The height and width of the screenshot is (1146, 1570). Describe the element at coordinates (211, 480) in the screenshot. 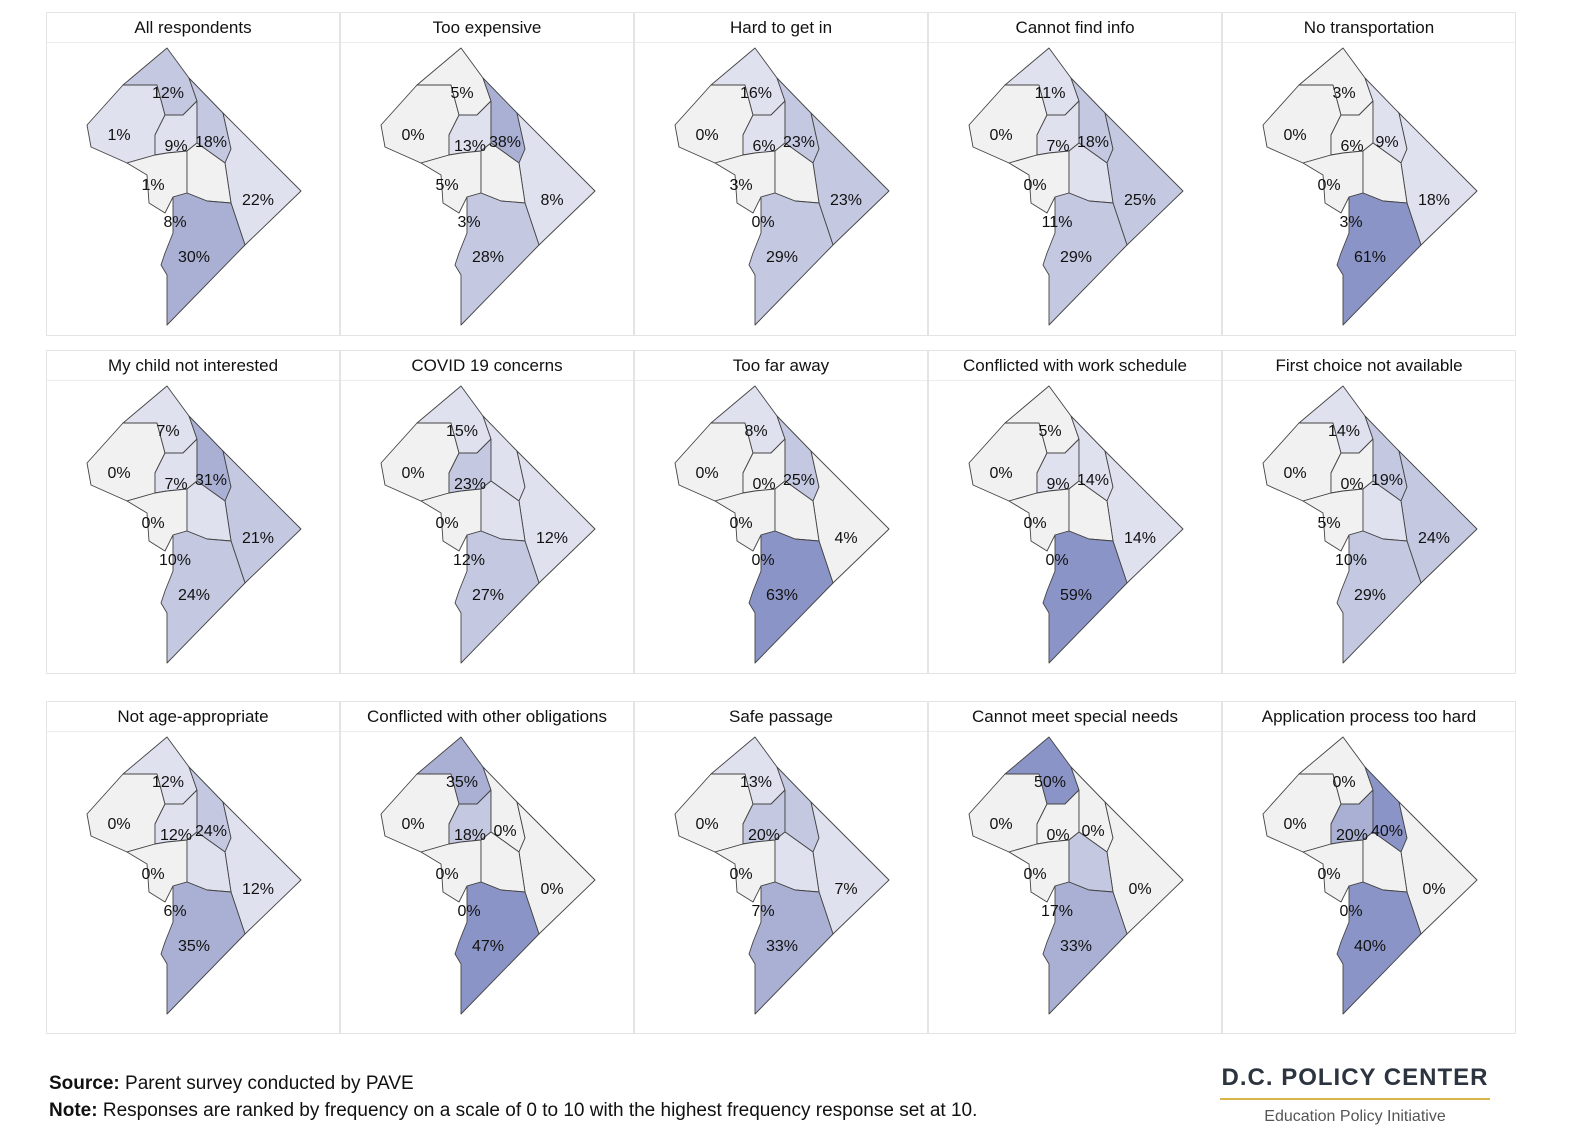

I see `ward-value-label: 31%` at that location.